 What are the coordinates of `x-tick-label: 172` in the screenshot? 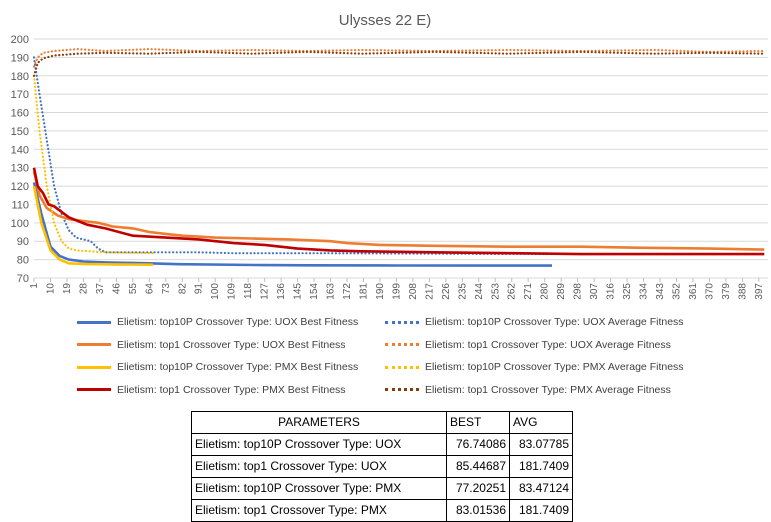 It's located at (347, 291).